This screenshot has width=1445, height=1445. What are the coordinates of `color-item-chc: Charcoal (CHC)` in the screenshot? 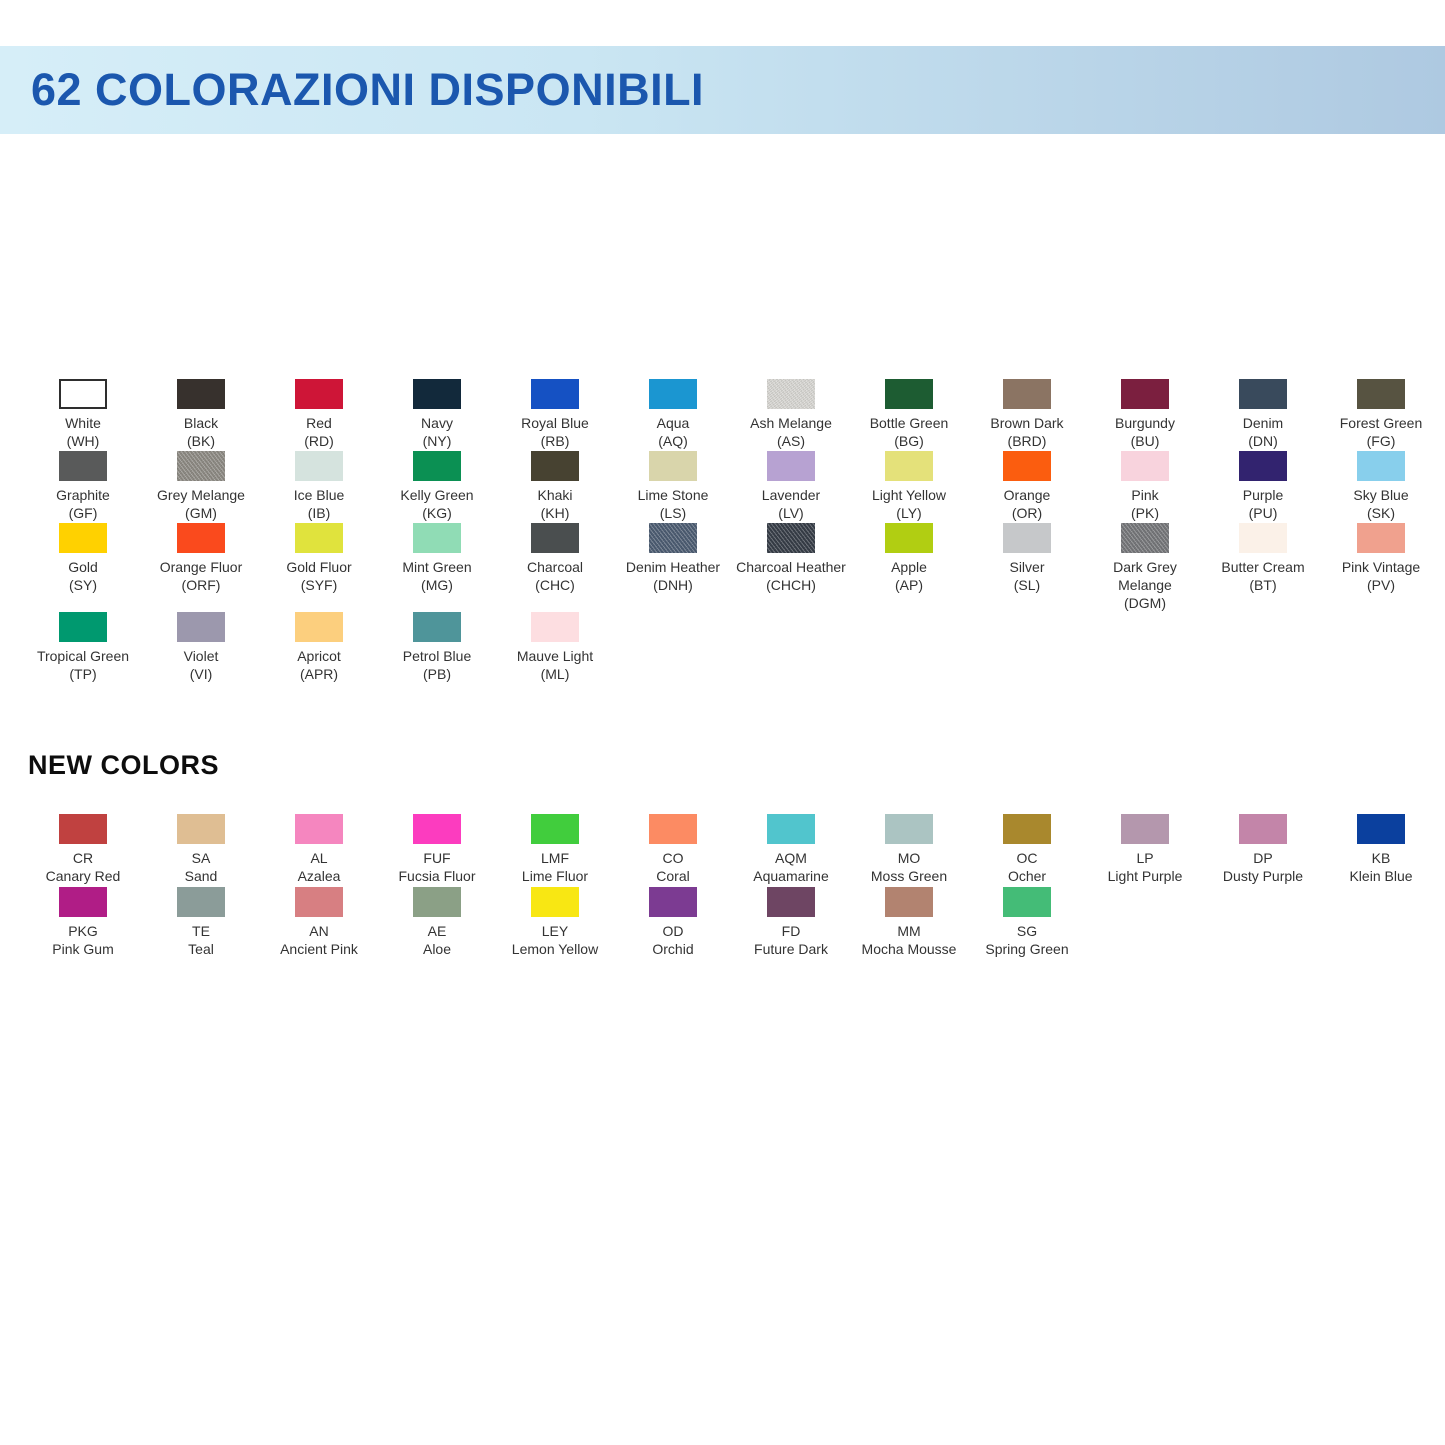 It's located at (555, 567).